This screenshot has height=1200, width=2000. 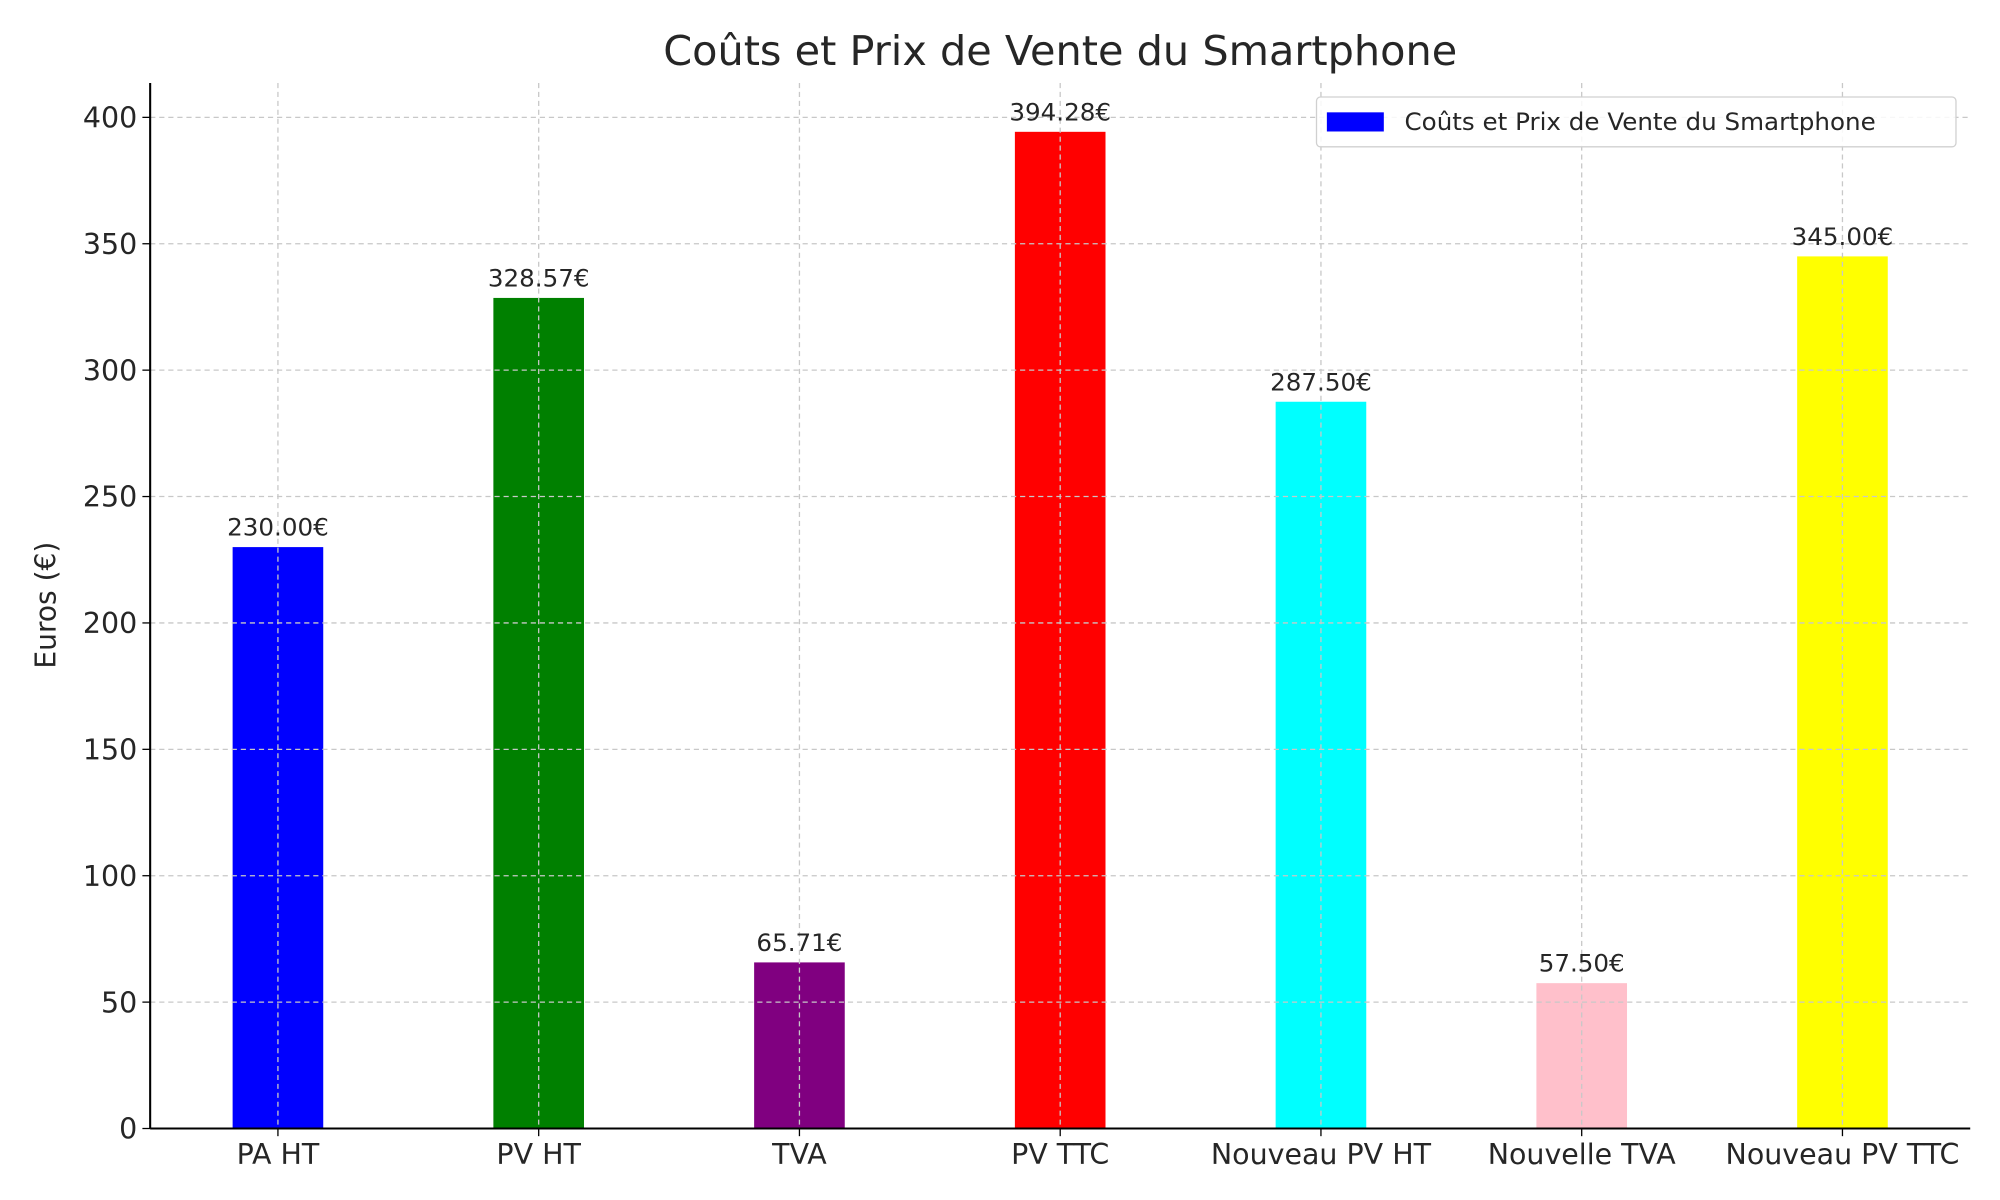 What do you see at coordinates (1843, 236) in the screenshot?
I see `data-label: 345.00€` at bounding box center [1843, 236].